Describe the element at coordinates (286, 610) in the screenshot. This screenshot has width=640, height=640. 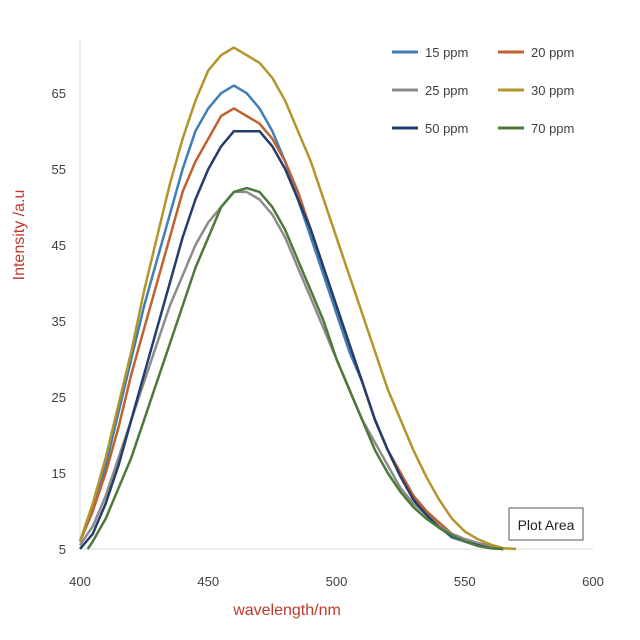
I see `x-axis-title: wavelength/nm` at that location.